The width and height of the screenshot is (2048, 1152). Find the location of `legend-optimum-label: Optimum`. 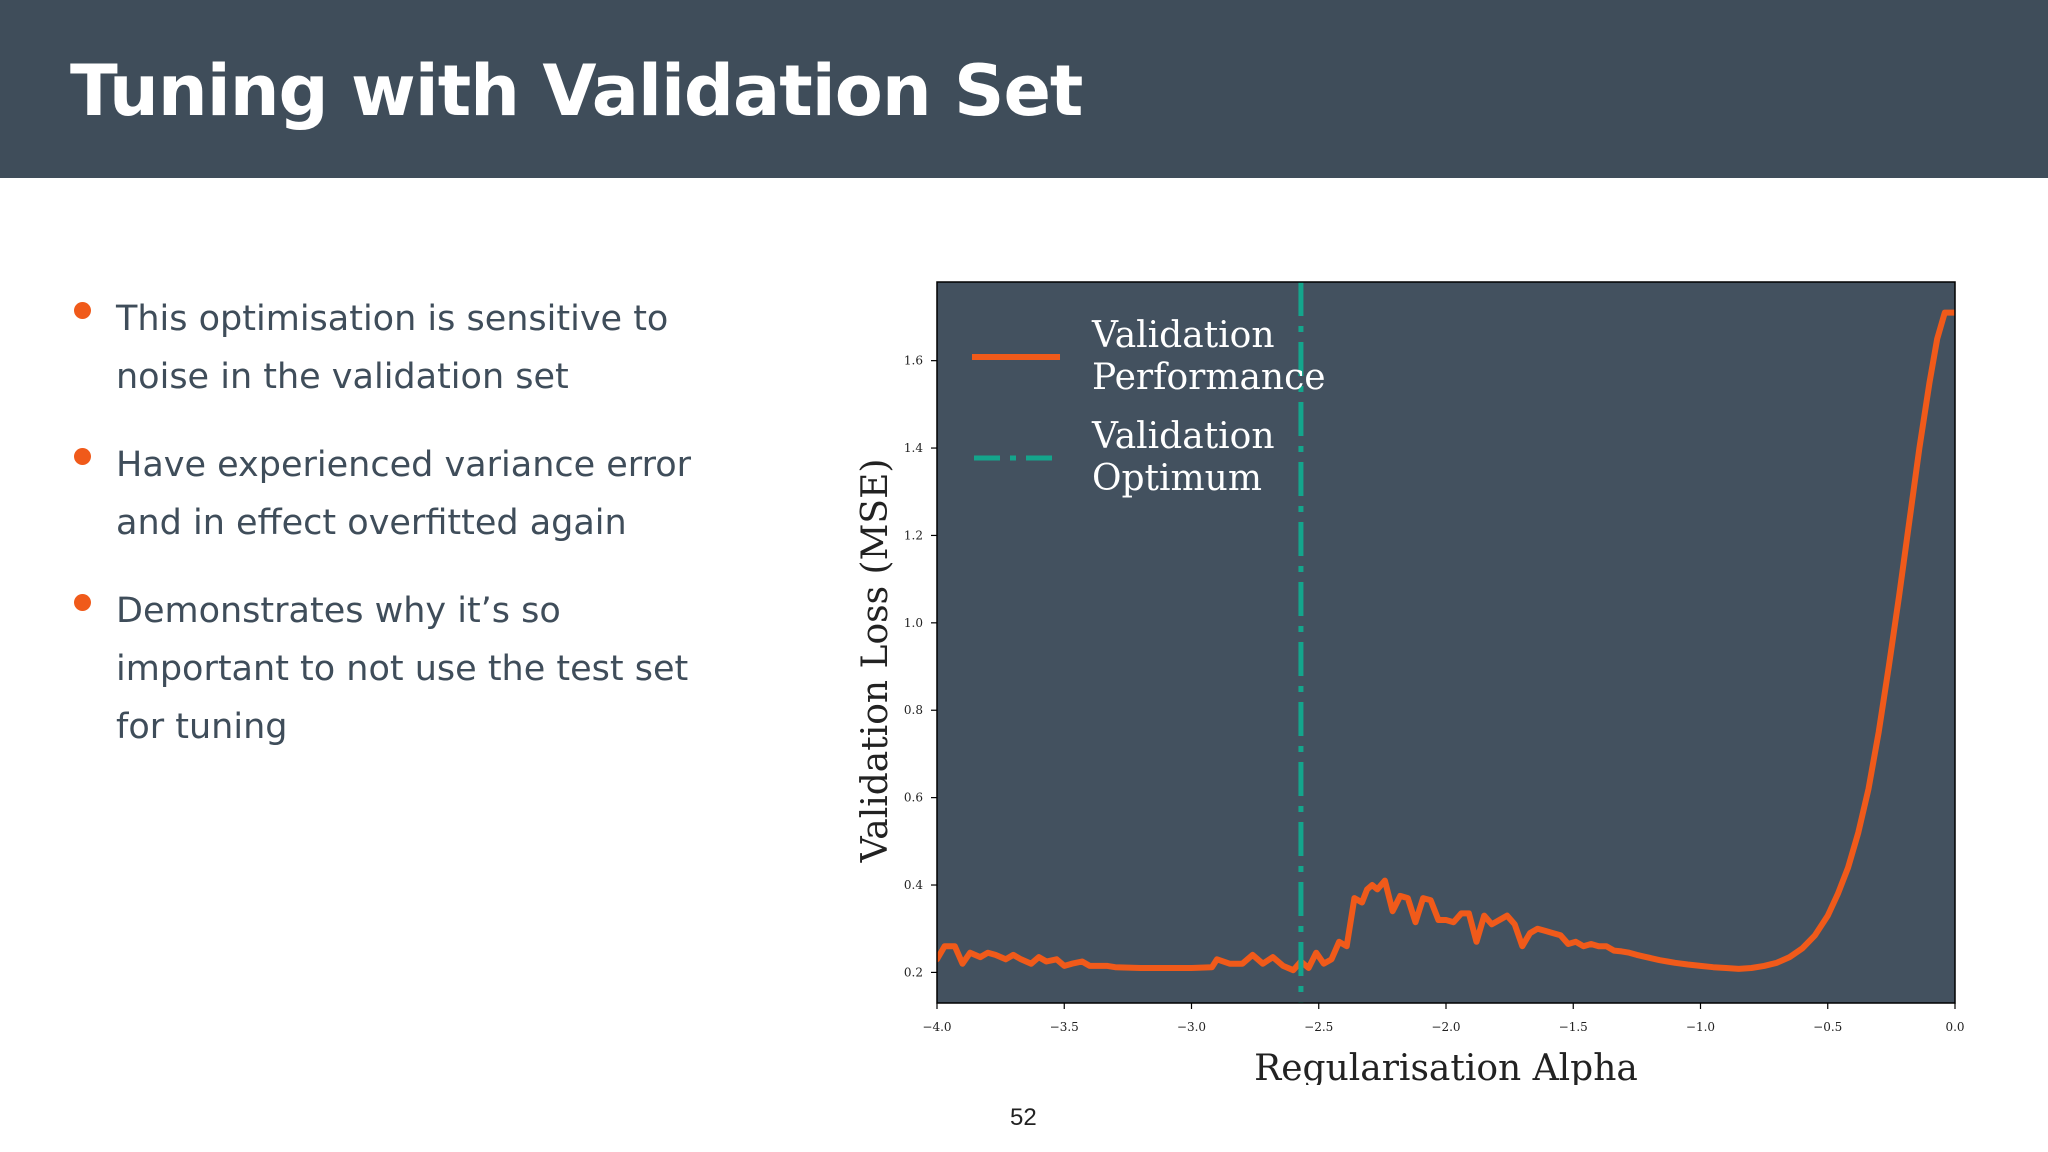

legend-optimum-label: Optimum is located at coordinates (1177, 478).